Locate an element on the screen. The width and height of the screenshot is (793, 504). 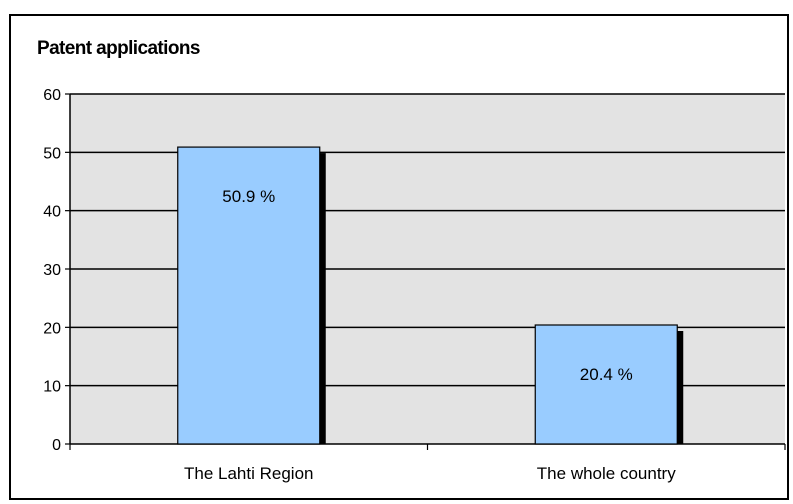
y-tick-label: 50 is located at coordinates (52, 153).